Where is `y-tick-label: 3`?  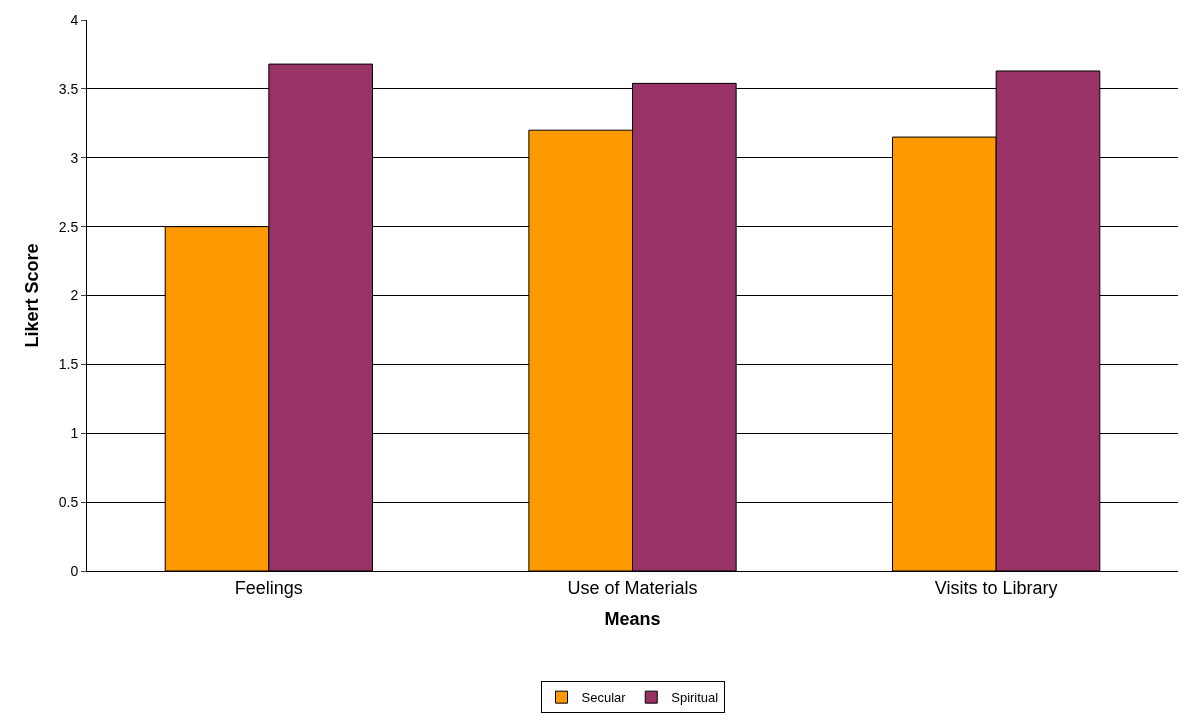 y-tick-label: 3 is located at coordinates (74, 157).